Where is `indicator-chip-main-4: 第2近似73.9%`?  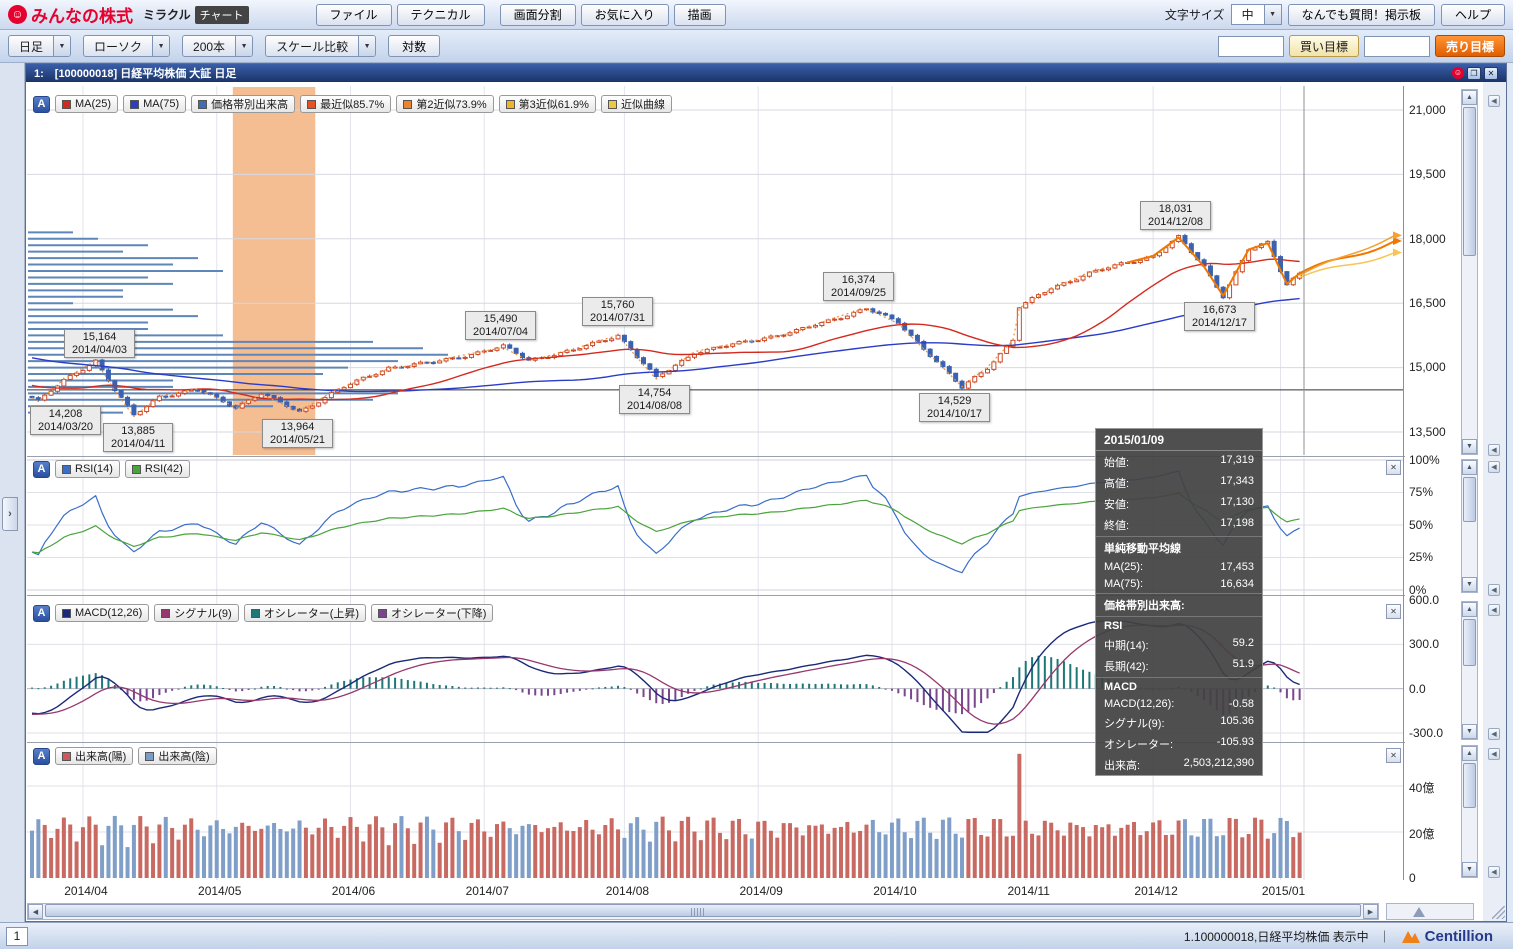
indicator-chip-main-4: 第2近似73.9% is located at coordinates (445, 104).